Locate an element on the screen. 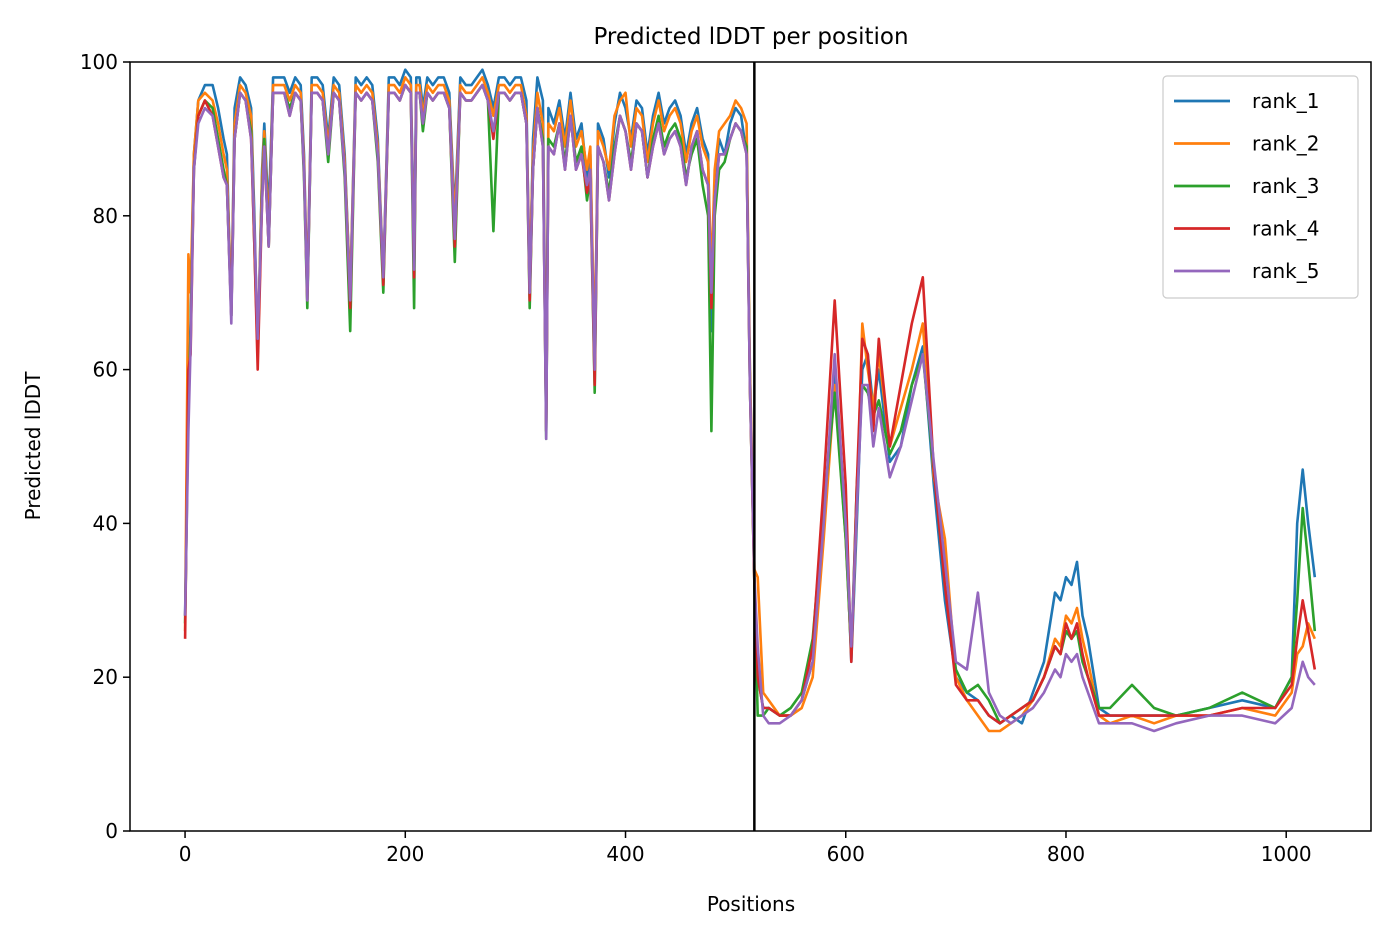  x-tick-label: 200 is located at coordinates (405, 854).